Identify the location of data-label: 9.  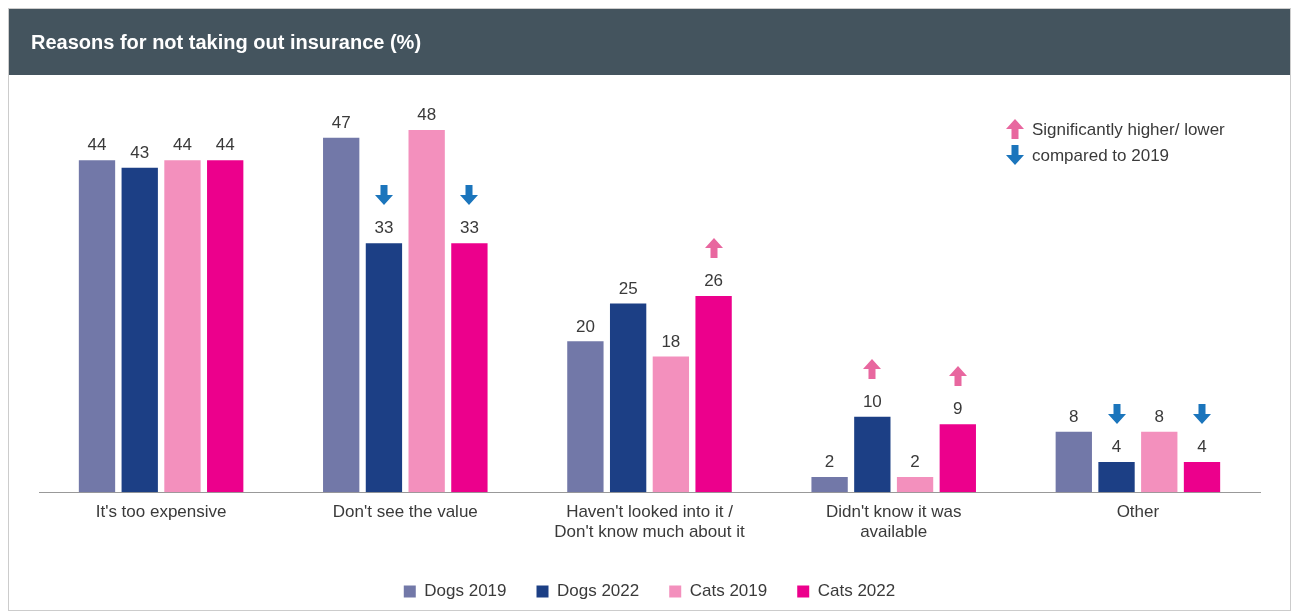
(958, 409).